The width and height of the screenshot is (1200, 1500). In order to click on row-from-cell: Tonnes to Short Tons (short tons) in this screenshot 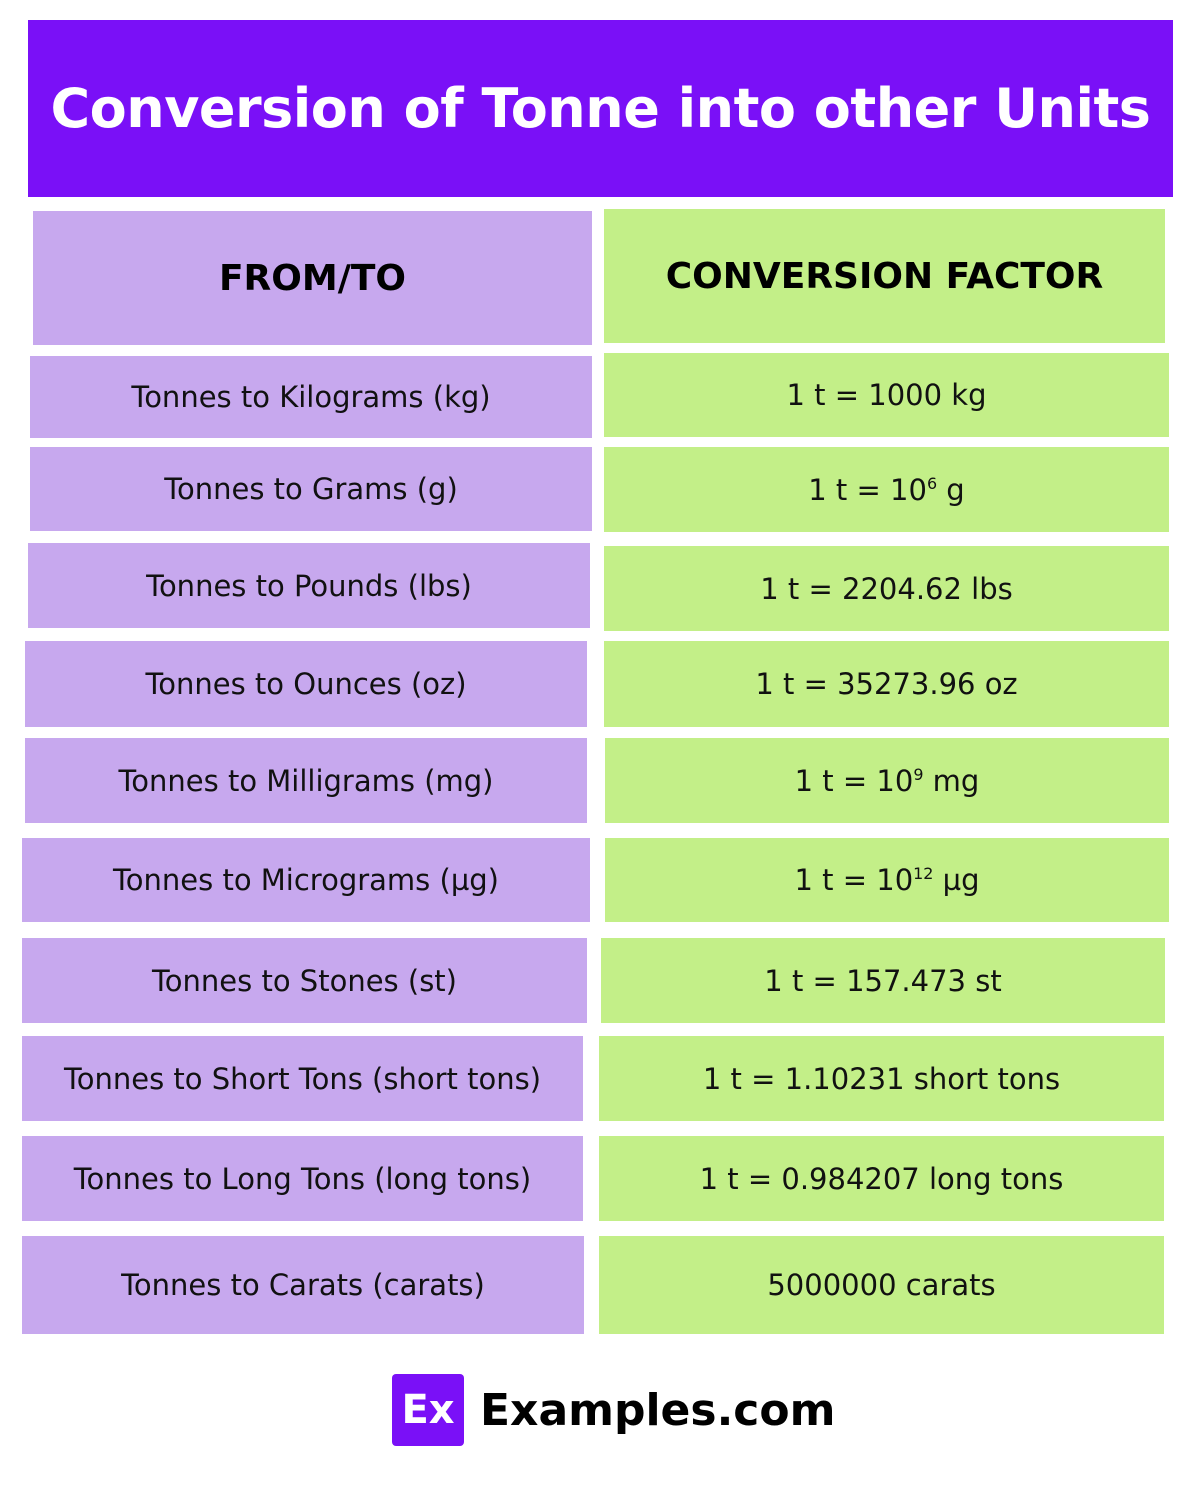, I will do `click(302, 1078)`.